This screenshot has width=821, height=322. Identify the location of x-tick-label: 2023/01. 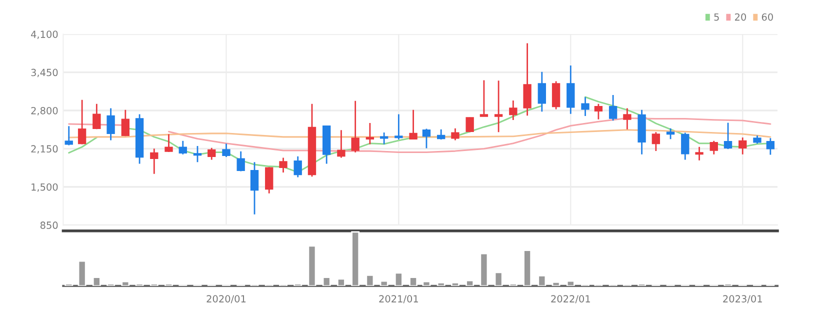
(742, 299).